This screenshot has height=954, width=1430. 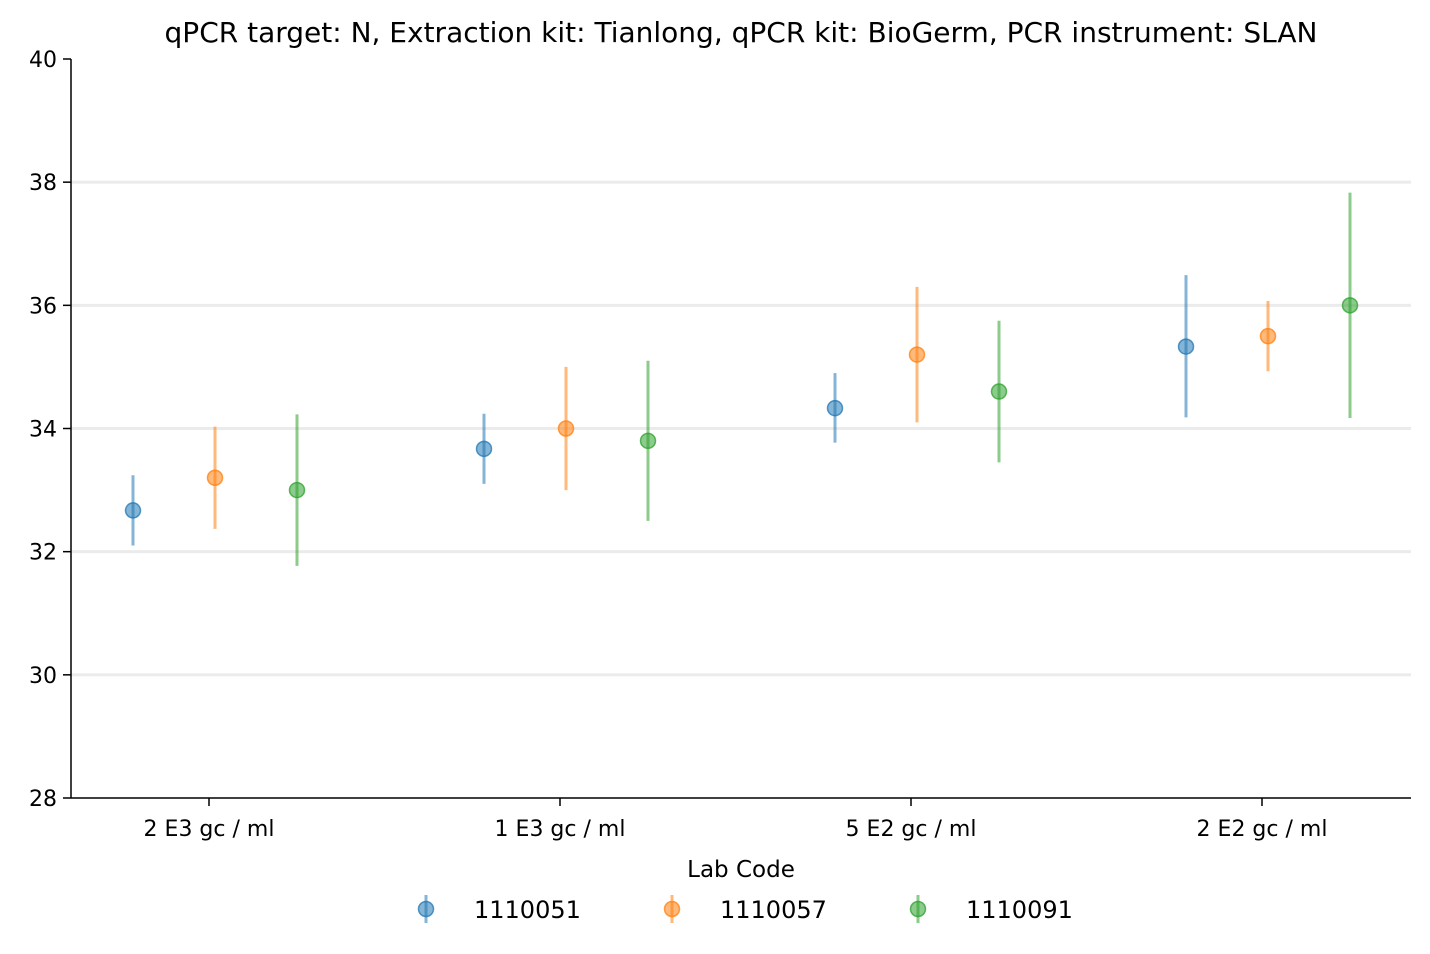 What do you see at coordinates (911, 829) in the screenshot?
I see `x-tick-label: 5 E2 gc / ml` at bounding box center [911, 829].